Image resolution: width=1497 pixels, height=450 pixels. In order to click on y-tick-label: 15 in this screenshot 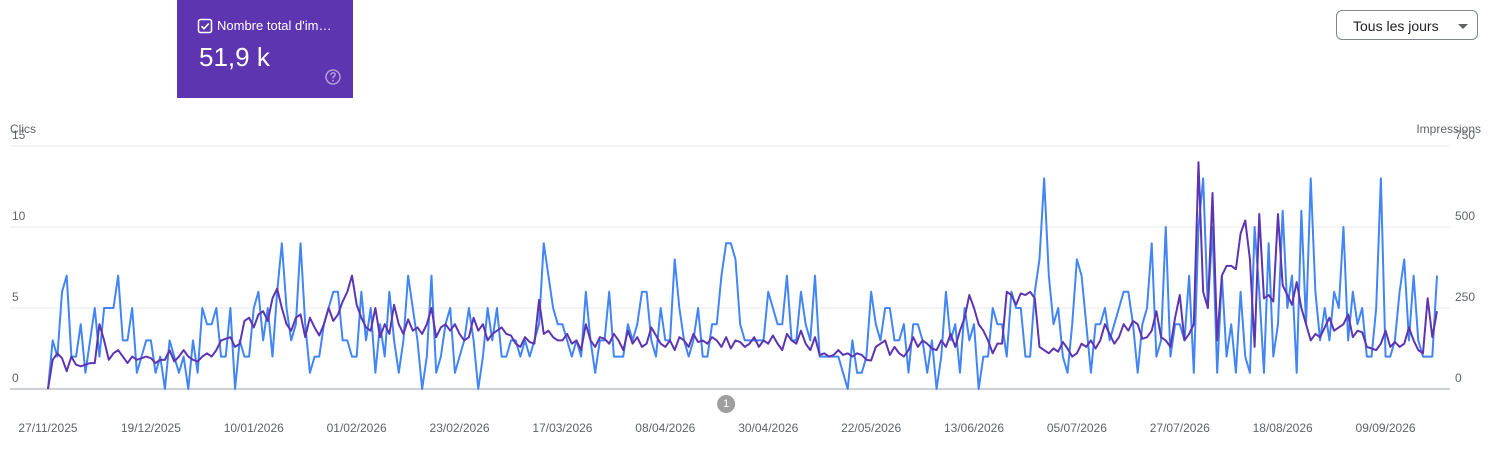, I will do `click(19, 135)`.